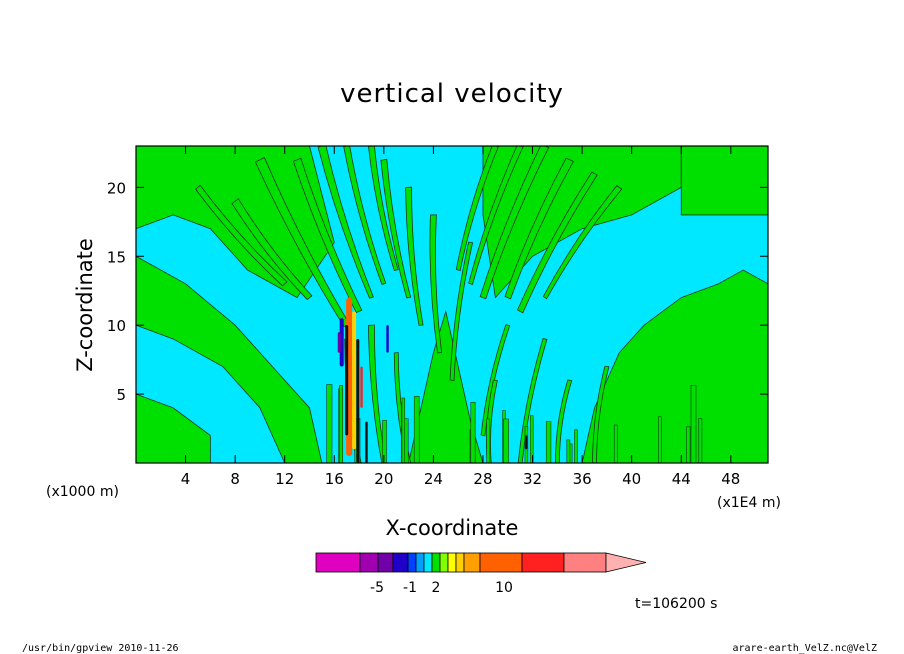 The height and width of the screenshot is (654, 904). I want to click on colorbar-label: -1, so click(410, 588).